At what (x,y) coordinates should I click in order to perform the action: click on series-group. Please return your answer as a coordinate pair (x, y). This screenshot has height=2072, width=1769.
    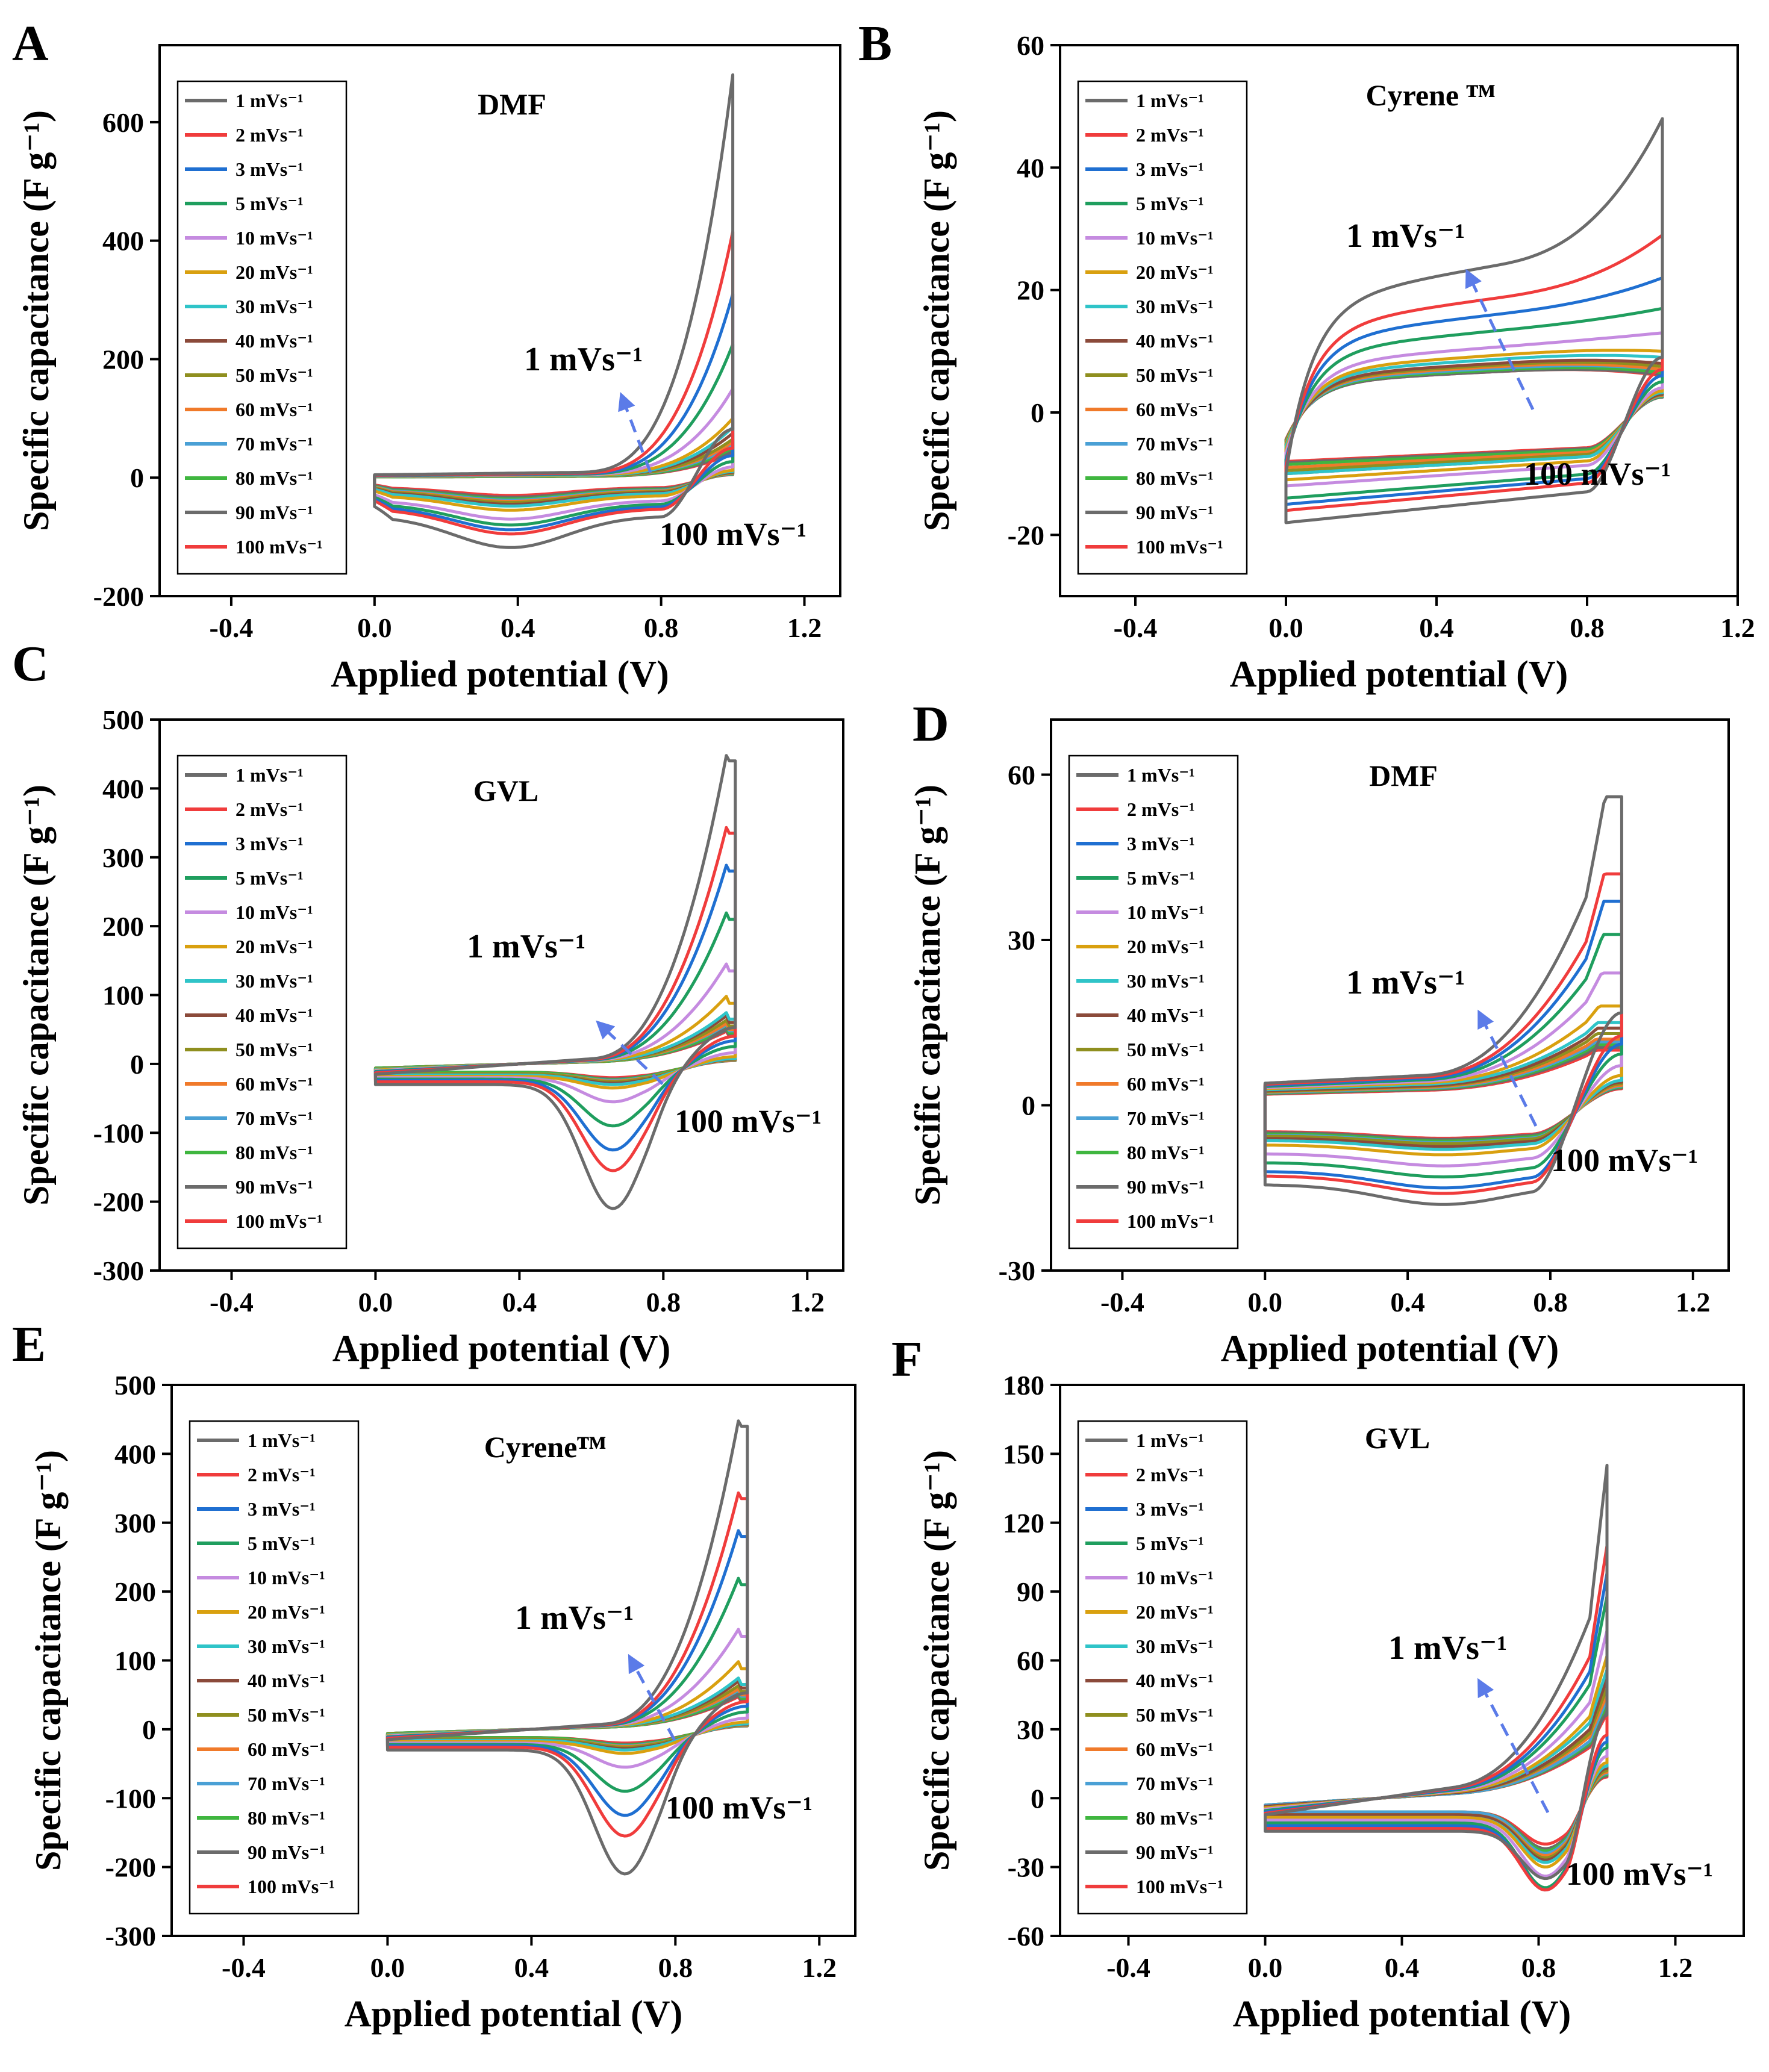
    Looking at the image, I should click on (1436, 1677).